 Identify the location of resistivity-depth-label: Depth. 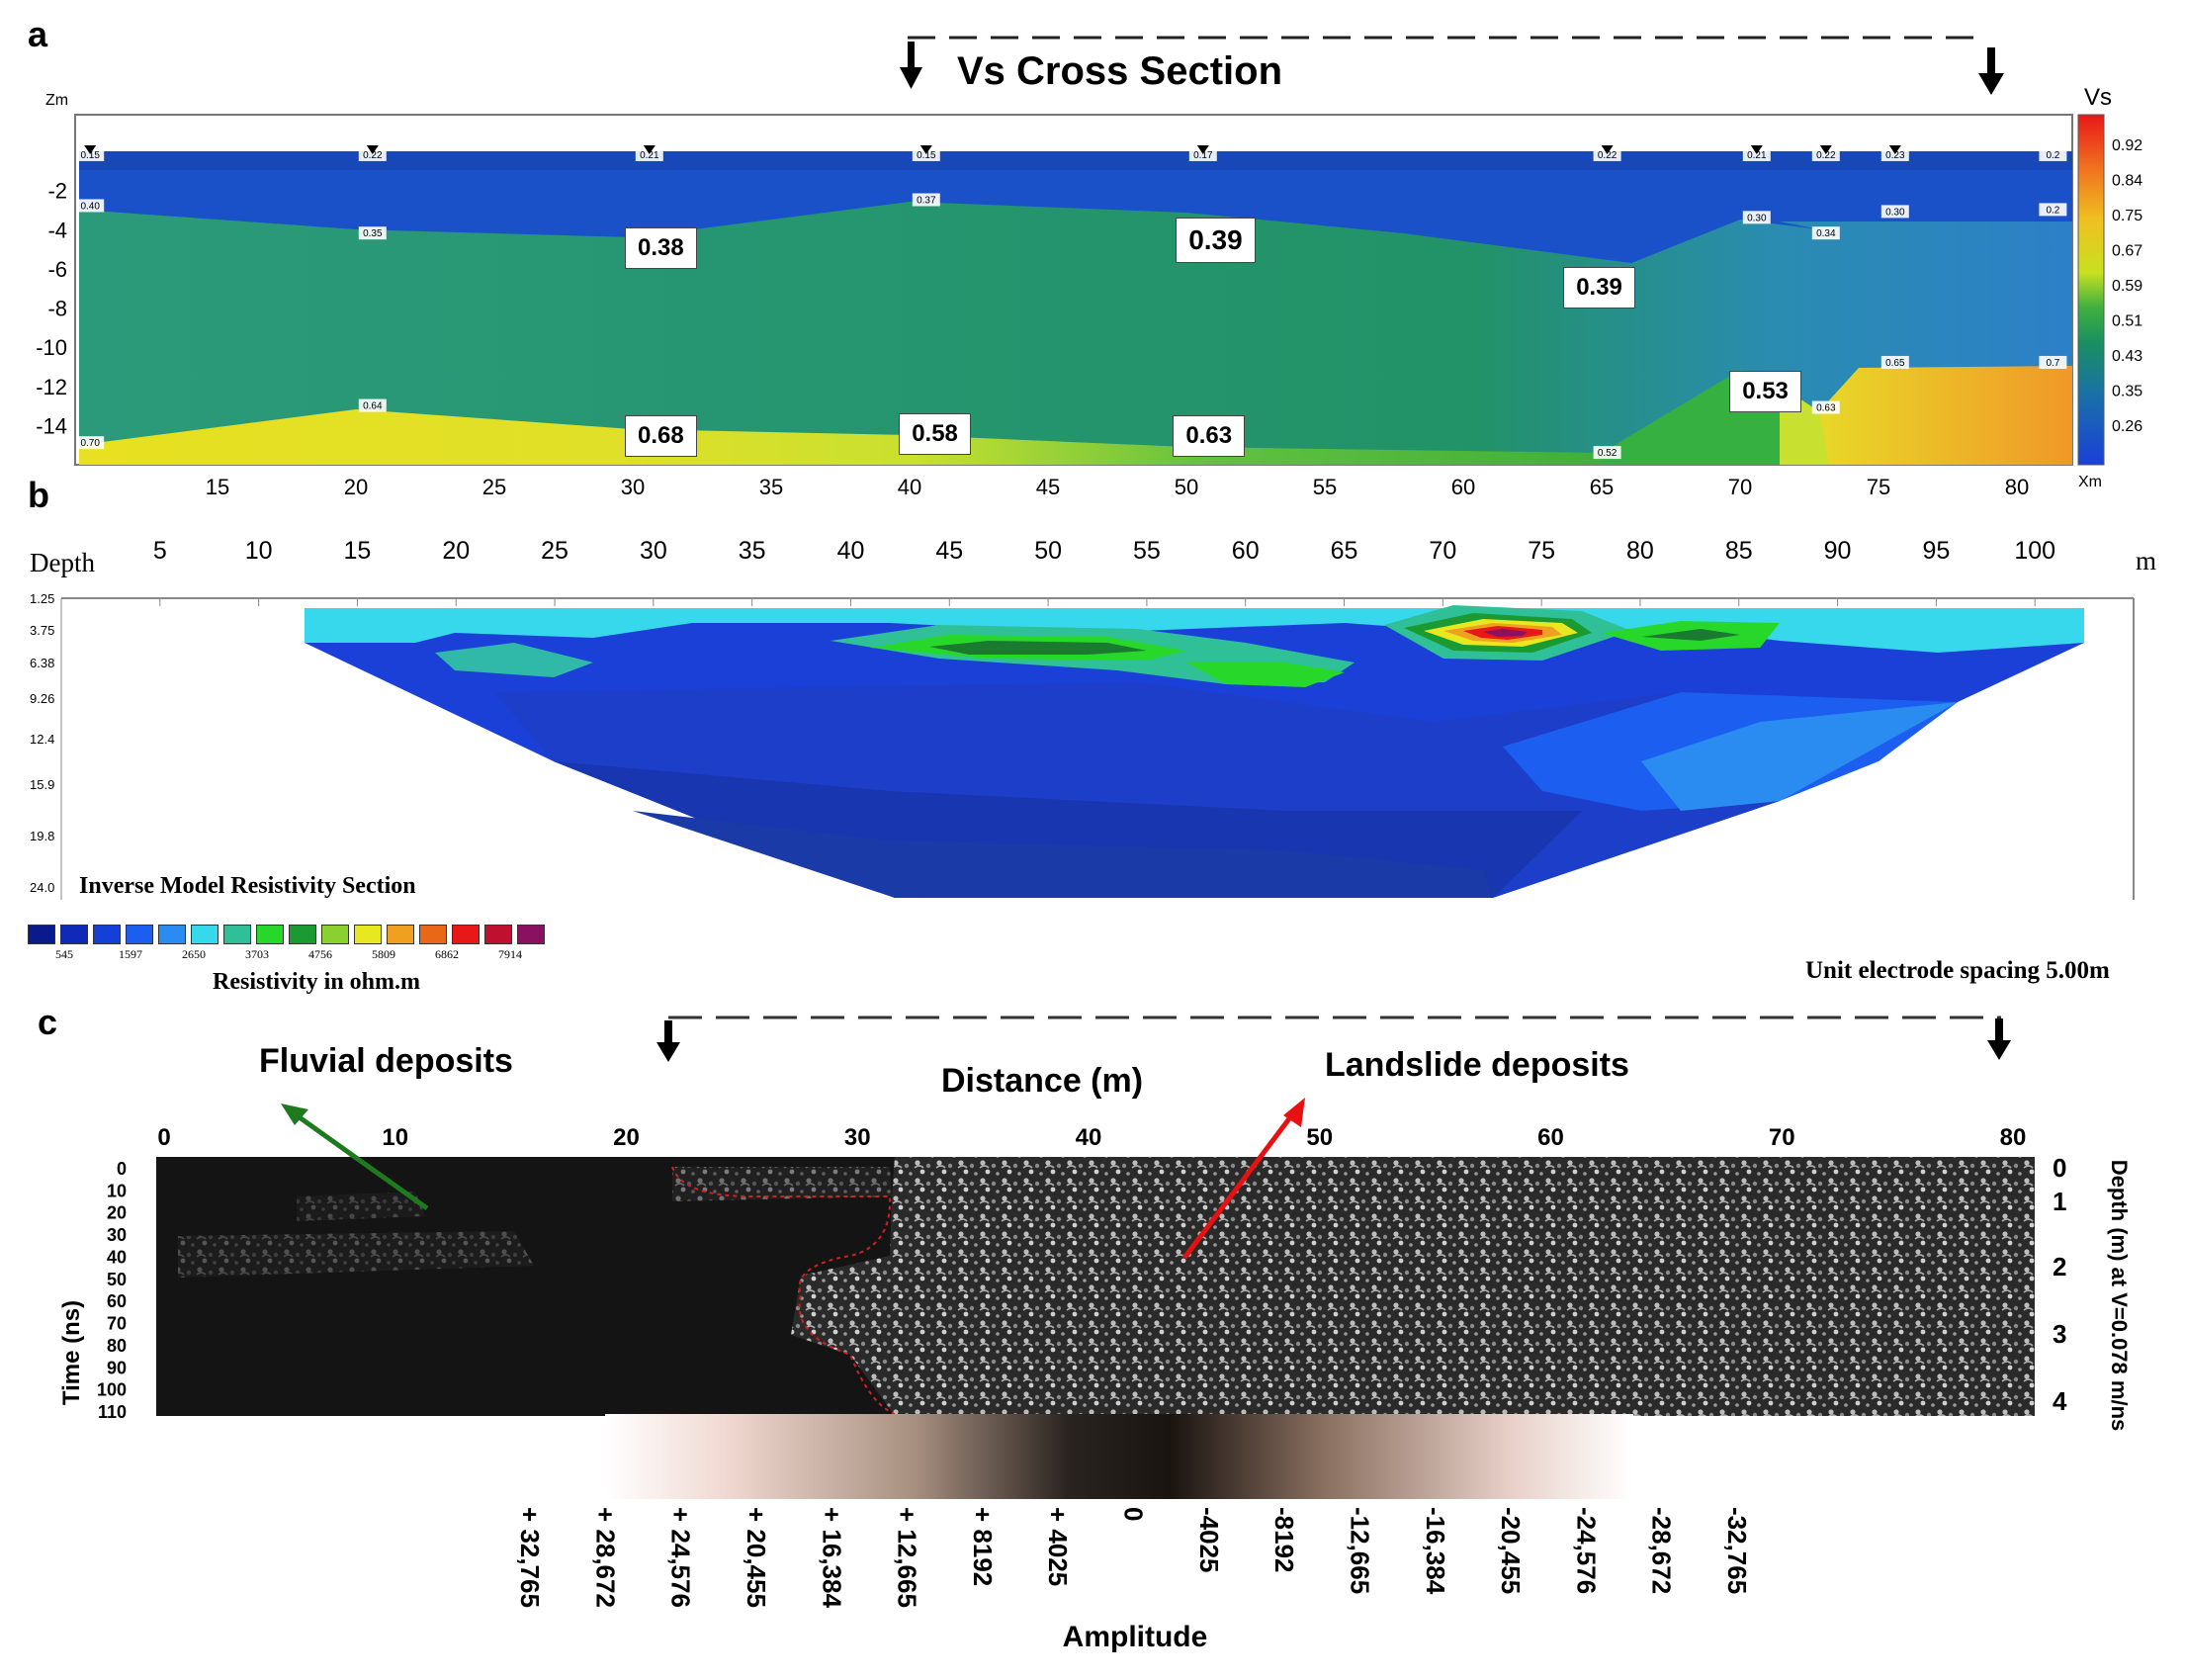
(63, 562).